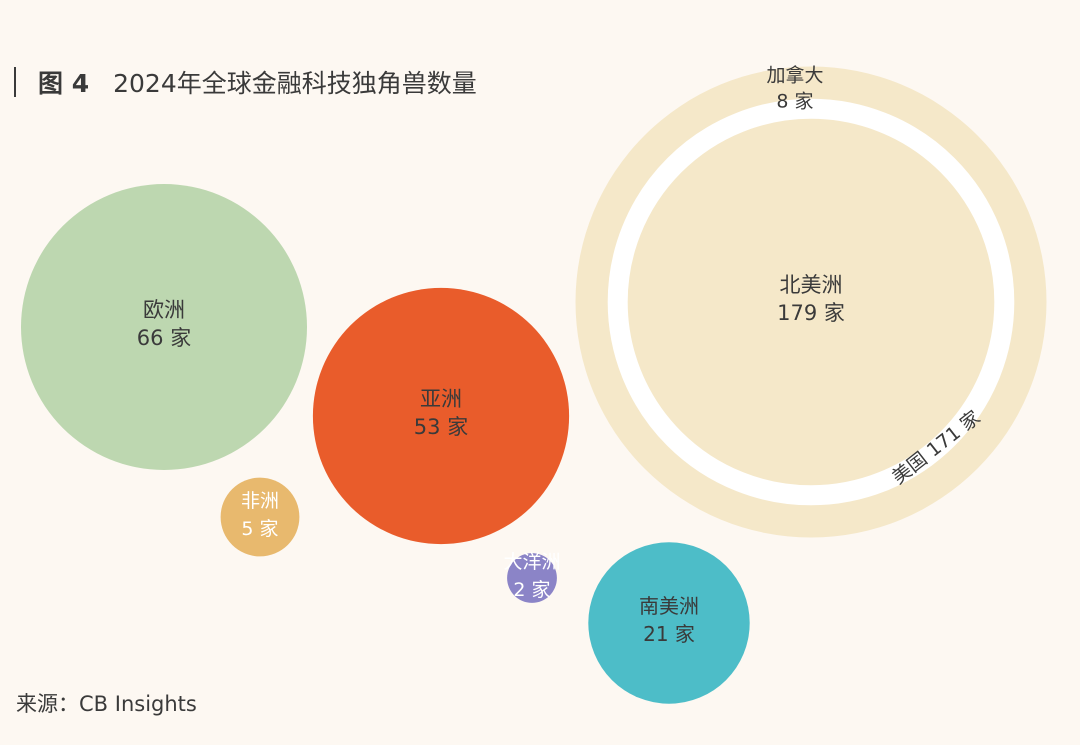 The width and height of the screenshot is (1080, 745). I want to click on figure-title: 图 4 2024年全球金融科技独角兽数量, so click(245, 82).